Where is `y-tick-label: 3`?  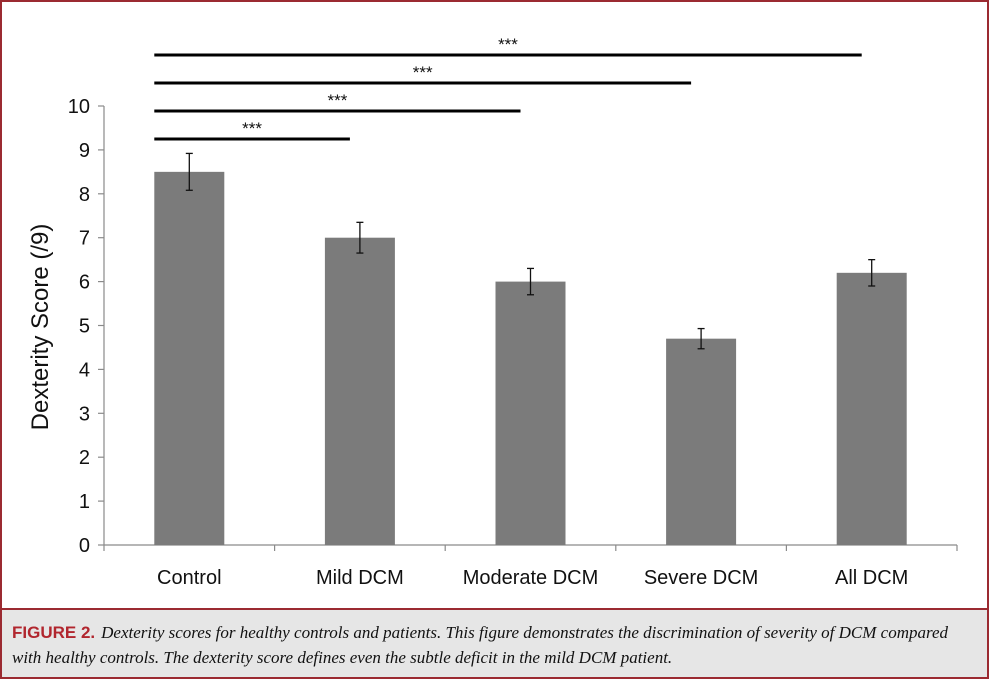
y-tick-label: 3 is located at coordinates (84, 414).